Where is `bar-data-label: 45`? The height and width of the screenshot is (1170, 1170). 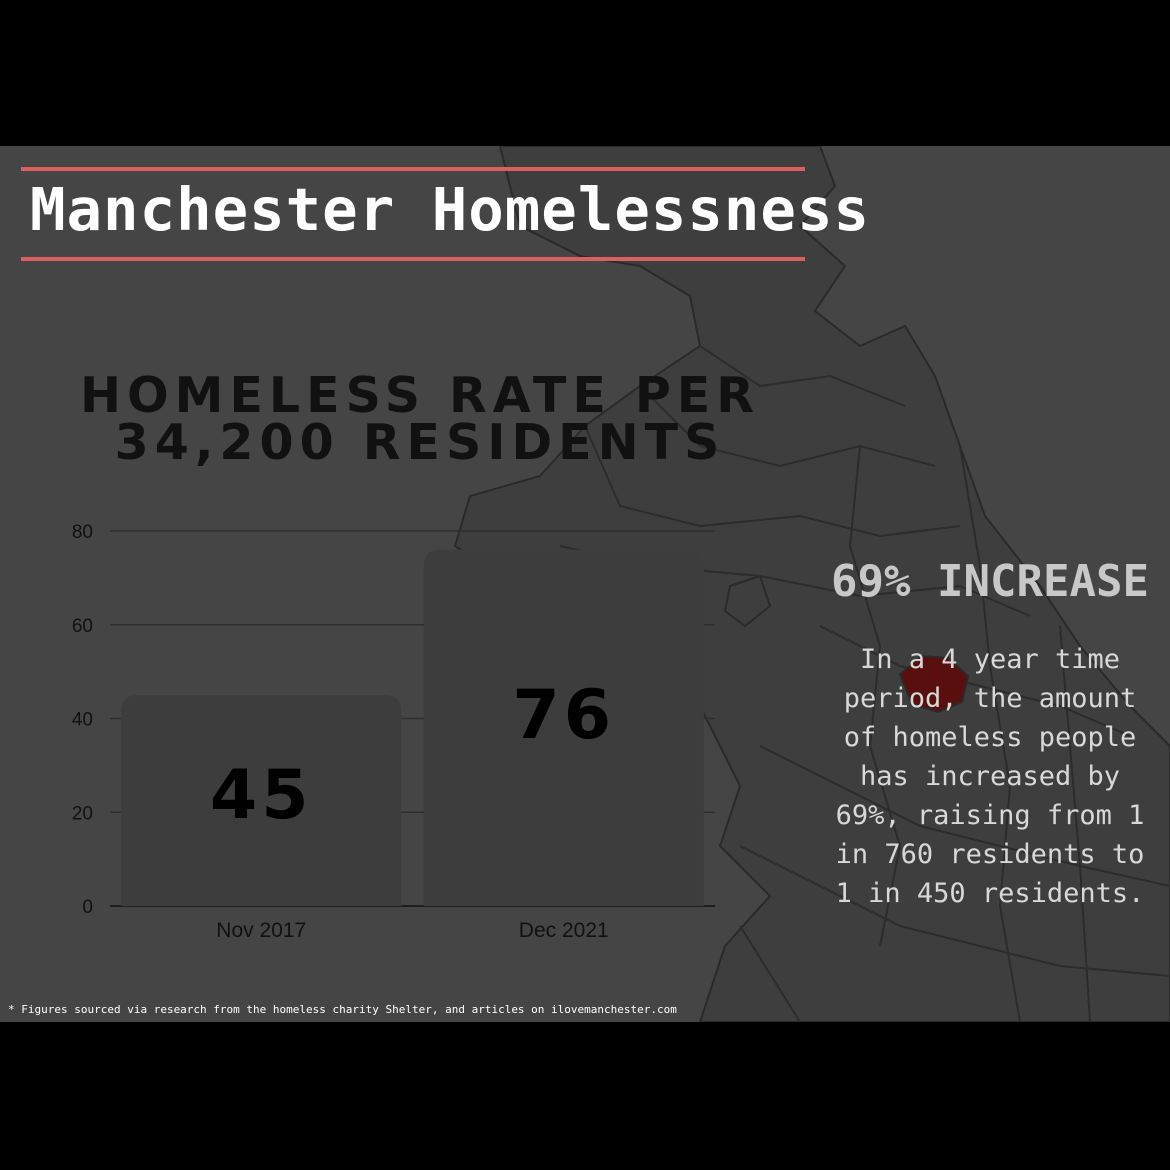 bar-data-label: 45 is located at coordinates (261, 795).